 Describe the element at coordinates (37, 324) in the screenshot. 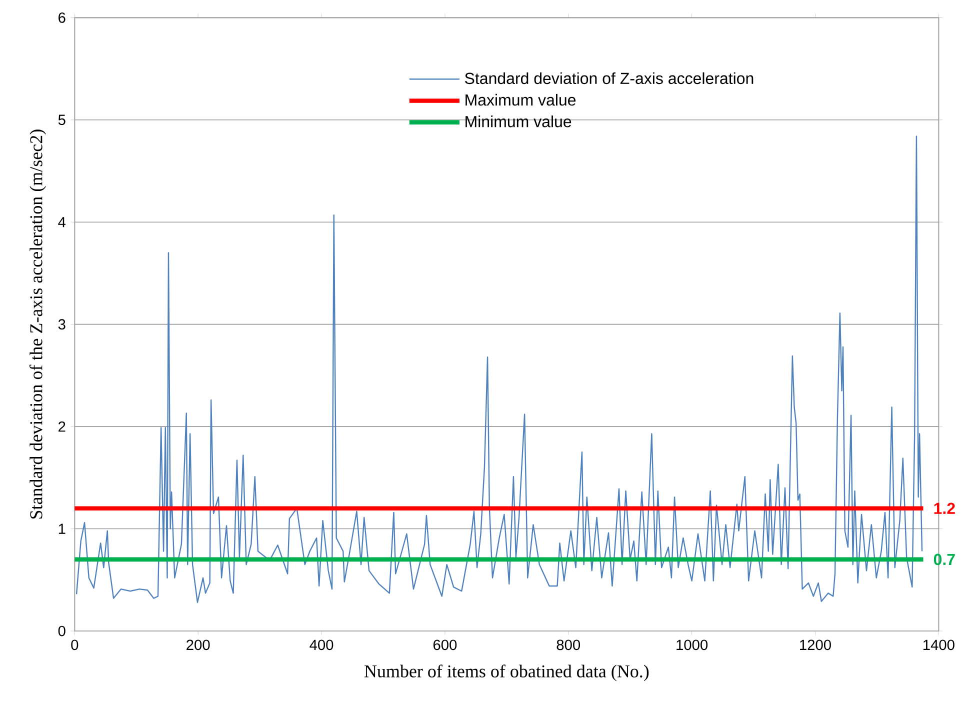

I see `y-axis-title: Standard deviation of the Z-axis acceleration (m/sec2)` at that location.